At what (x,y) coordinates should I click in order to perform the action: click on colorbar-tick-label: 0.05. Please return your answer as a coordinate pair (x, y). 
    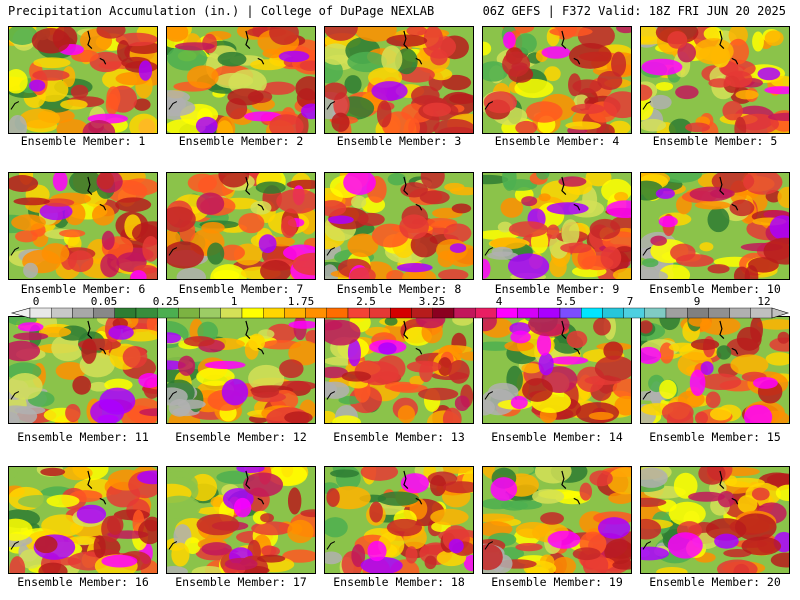
    Looking at the image, I should click on (104, 301).